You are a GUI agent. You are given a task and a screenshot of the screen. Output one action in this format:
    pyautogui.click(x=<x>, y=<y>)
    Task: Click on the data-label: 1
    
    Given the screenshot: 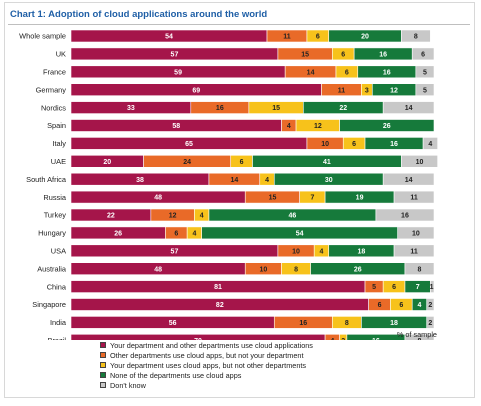 What is the action you would take?
    pyautogui.click(x=432, y=287)
    